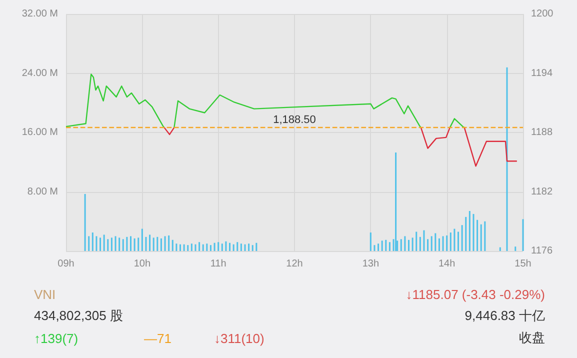  Describe the element at coordinates (142, 264) in the screenshot. I see `x-tick-label: 10h` at that location.